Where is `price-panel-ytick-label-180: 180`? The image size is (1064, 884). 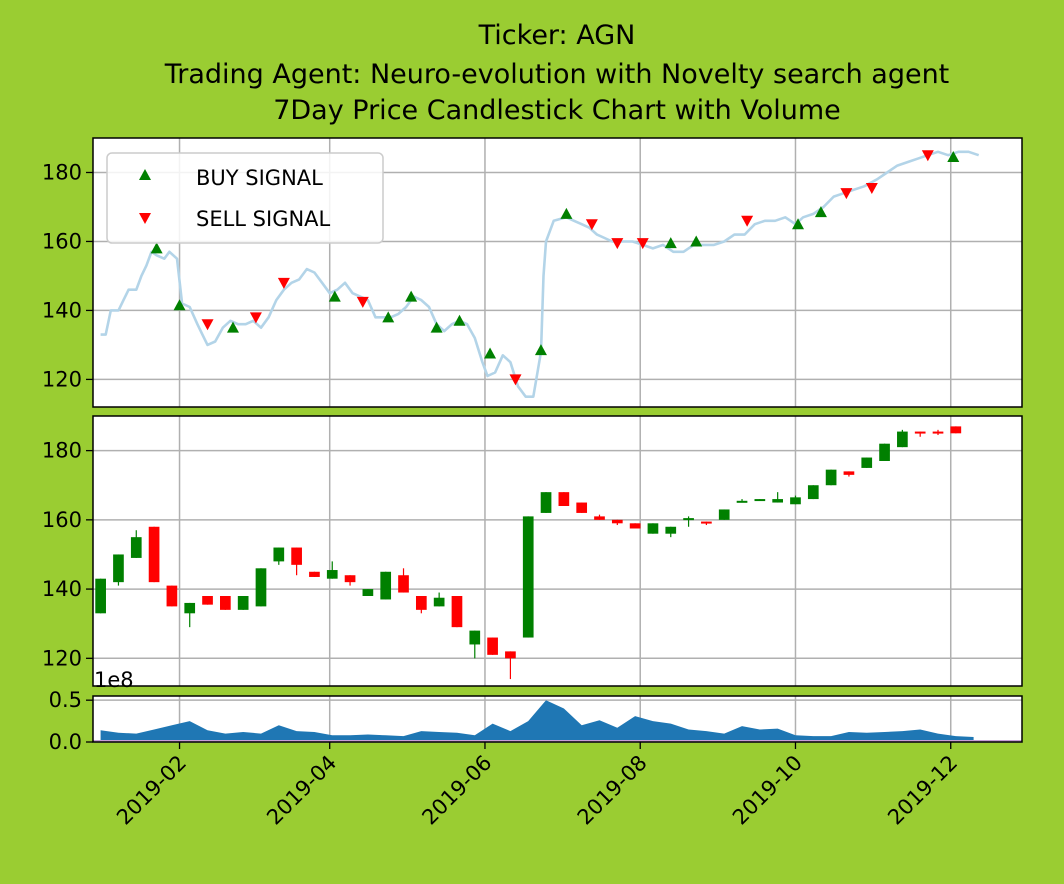
price-panel-ytick-label-180: 180 is located at coordinates (62, 172).